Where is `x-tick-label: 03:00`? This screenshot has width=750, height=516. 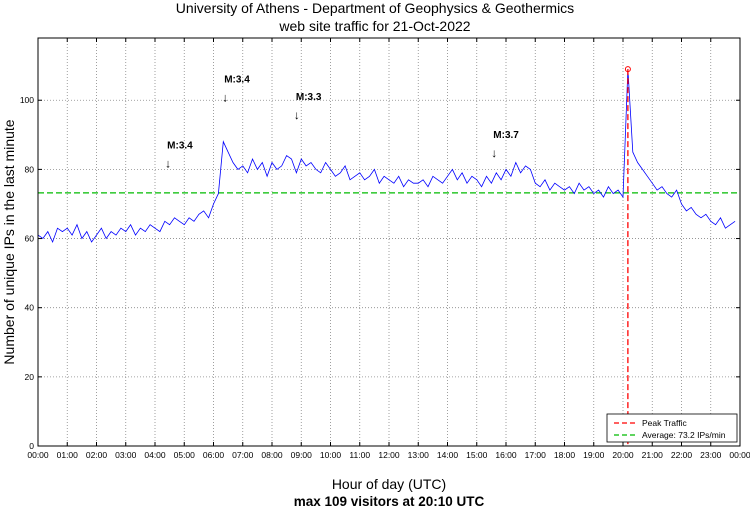
x-tick-label: 03:00 is located at coordinates (126, 455).